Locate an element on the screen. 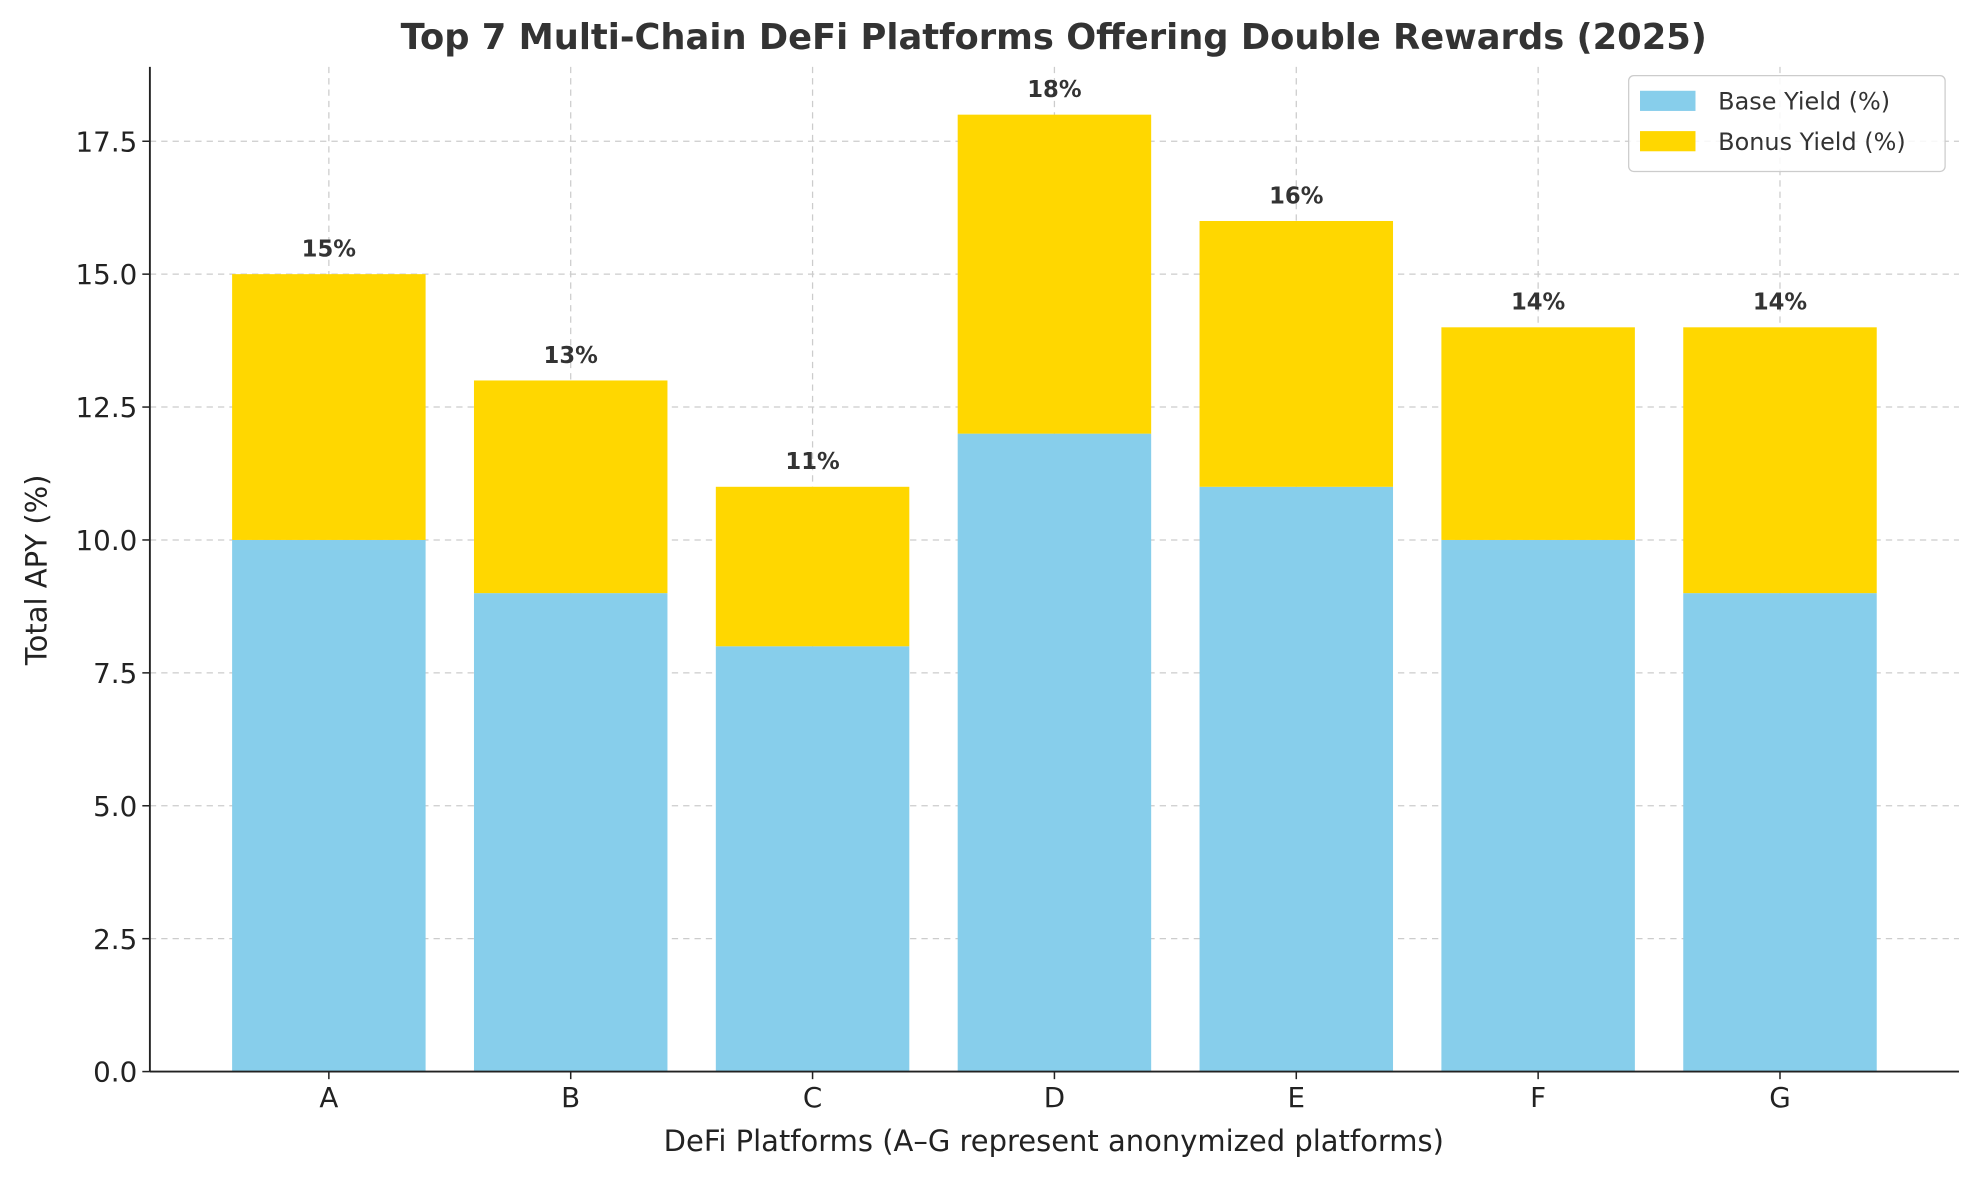 Image resolution: width=1979 pixels, height=1180 pixels. y-tick-label: 0.0 is located at coordinates (115, 1072).